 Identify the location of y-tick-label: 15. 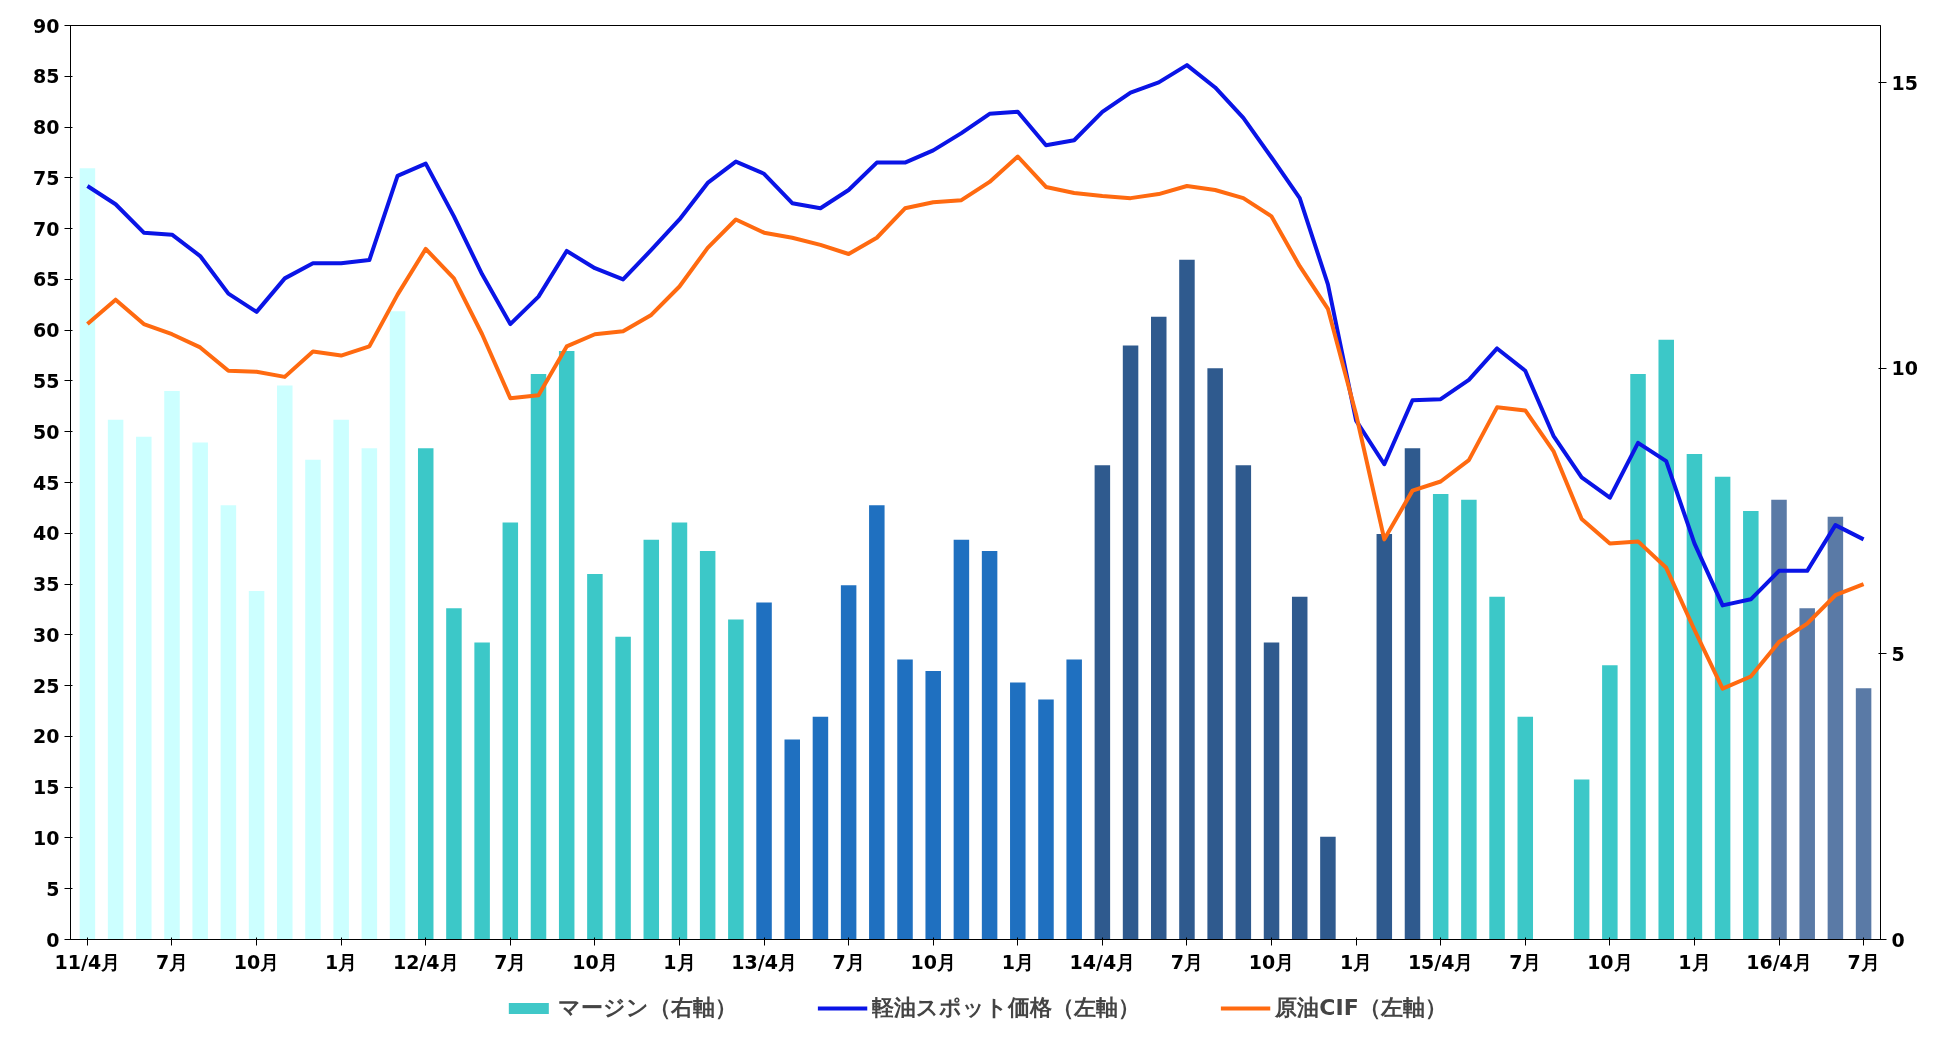
(46, 787).